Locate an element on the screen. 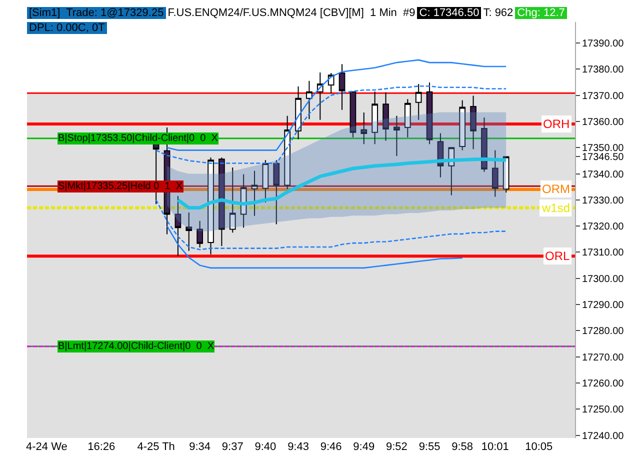  y-tick-label: 17380.00 is located at coordinates (603, 70).